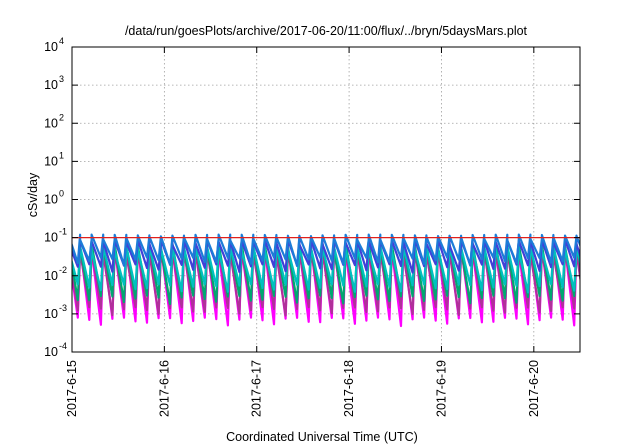 The image size is (640, 448). What do you see at coordinates (61, 155) in the screenshot?
I see `y-tick-exponent: 1` at bounding box center [61, 155].